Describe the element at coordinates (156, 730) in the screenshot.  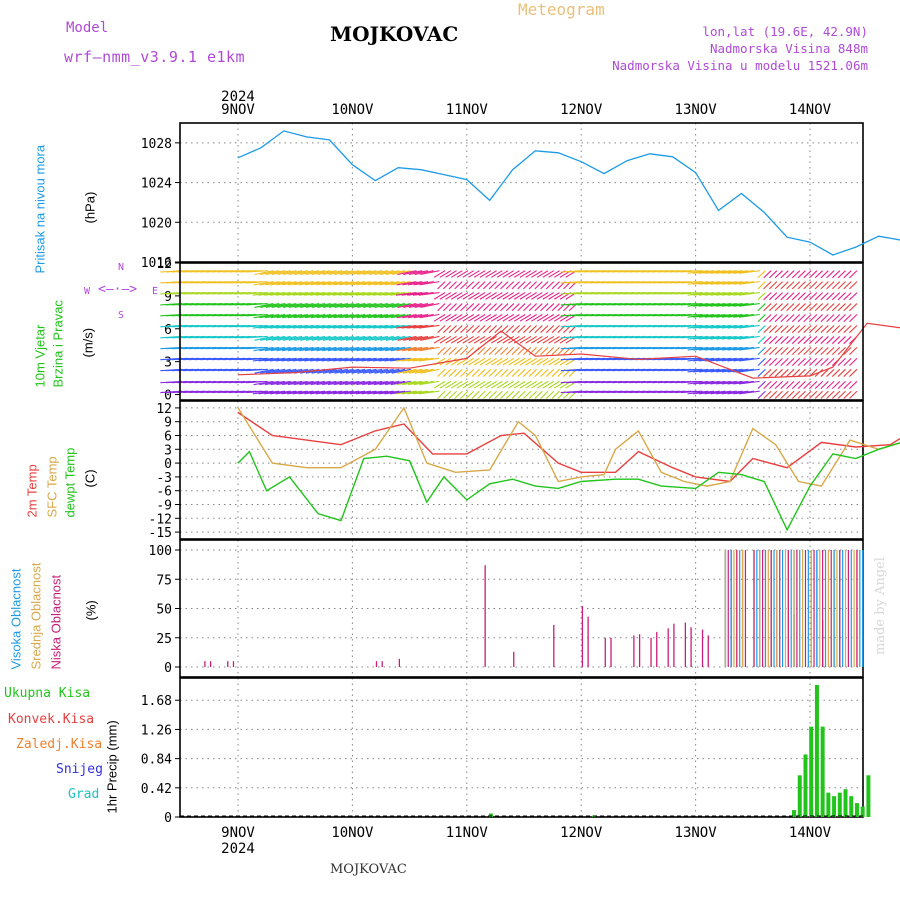
I see `y-tick-label: 1.26` at that location.